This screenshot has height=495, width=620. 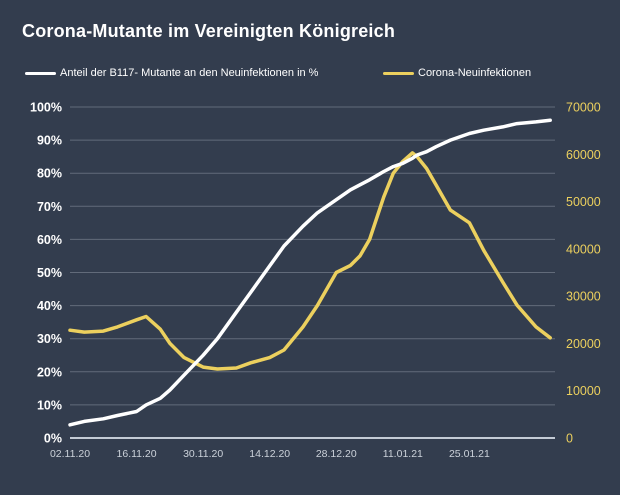 What do you see at coordinates (398, 73) in the screenshot?
I see `legend-swatch-yellow-line` at bounding box center [398, 73].